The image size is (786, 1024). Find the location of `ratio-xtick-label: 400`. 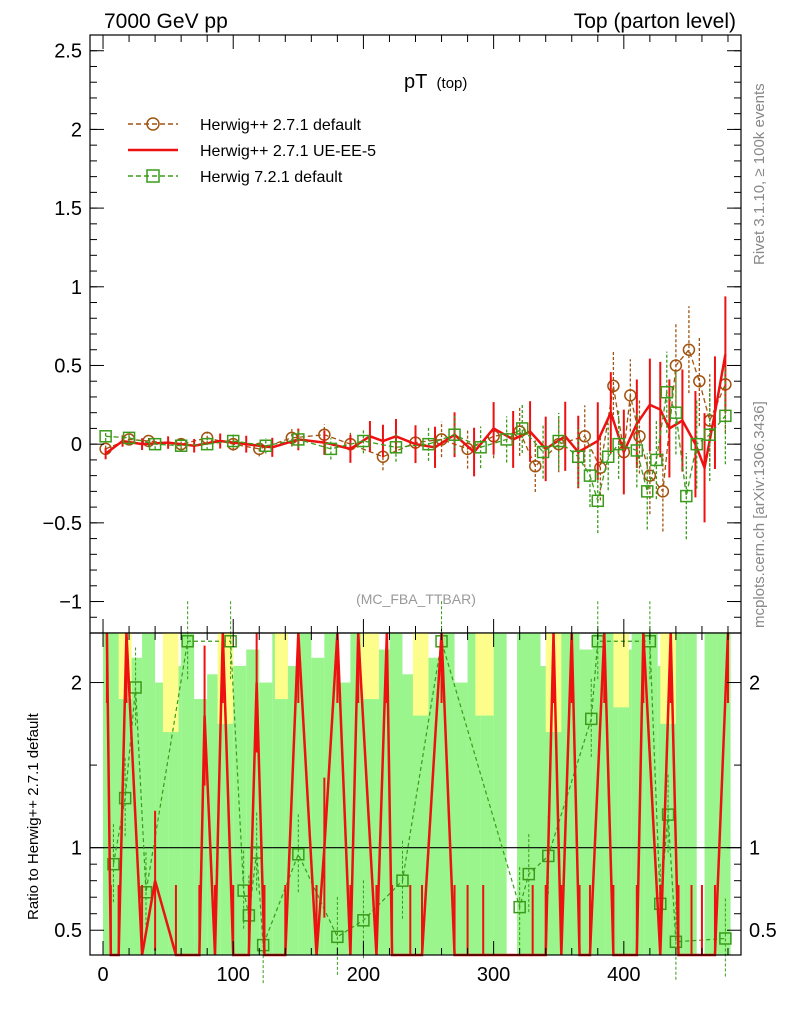

ratio-xtick-label: 400 is located at coordinates (623, 975).